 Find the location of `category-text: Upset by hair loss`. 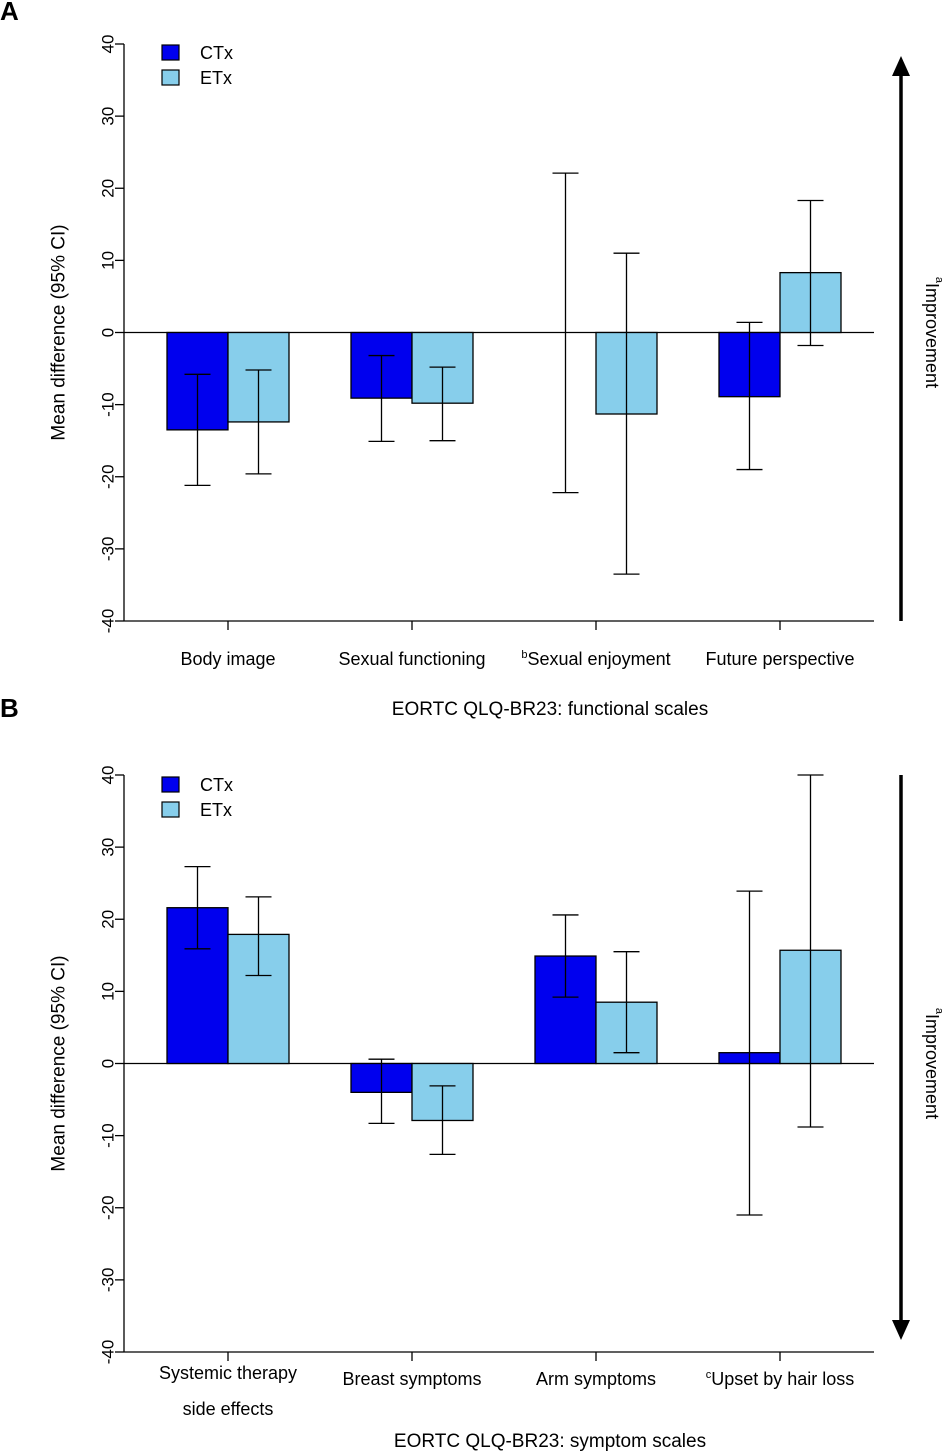

category-text: Upset by hair loss is located at coordinates (782, 1379).